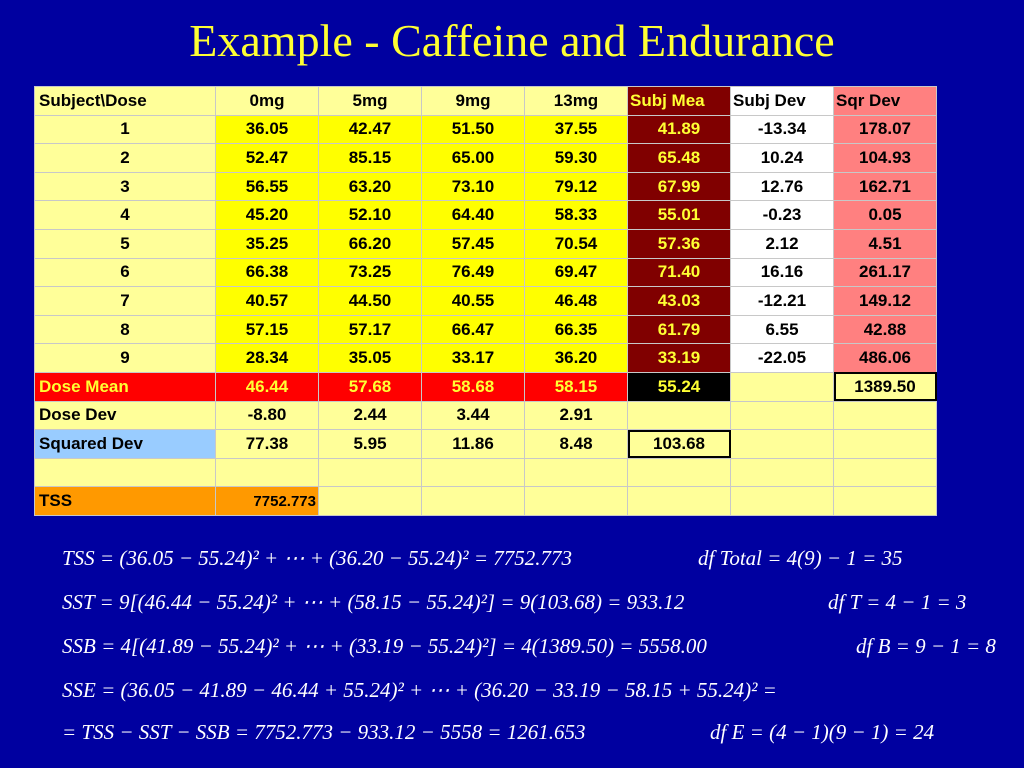 Image resolution: width=1024 pixels, height=768 pixels. Describe the element at coordinates (125, 186) in the screenshot. I see `subject-cell: 3` at that location.